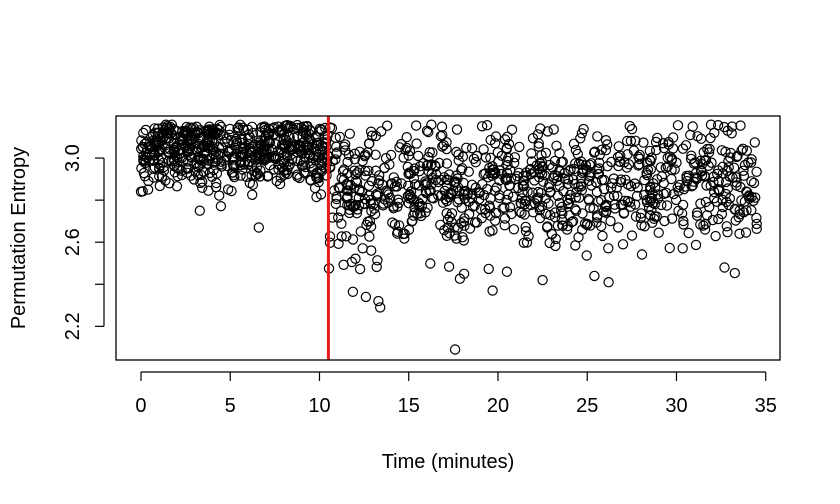  What do you see at coordinates (140, 406) in the screenshot?
I see `x-tick-label: 0` at bounding box center [140, 406].